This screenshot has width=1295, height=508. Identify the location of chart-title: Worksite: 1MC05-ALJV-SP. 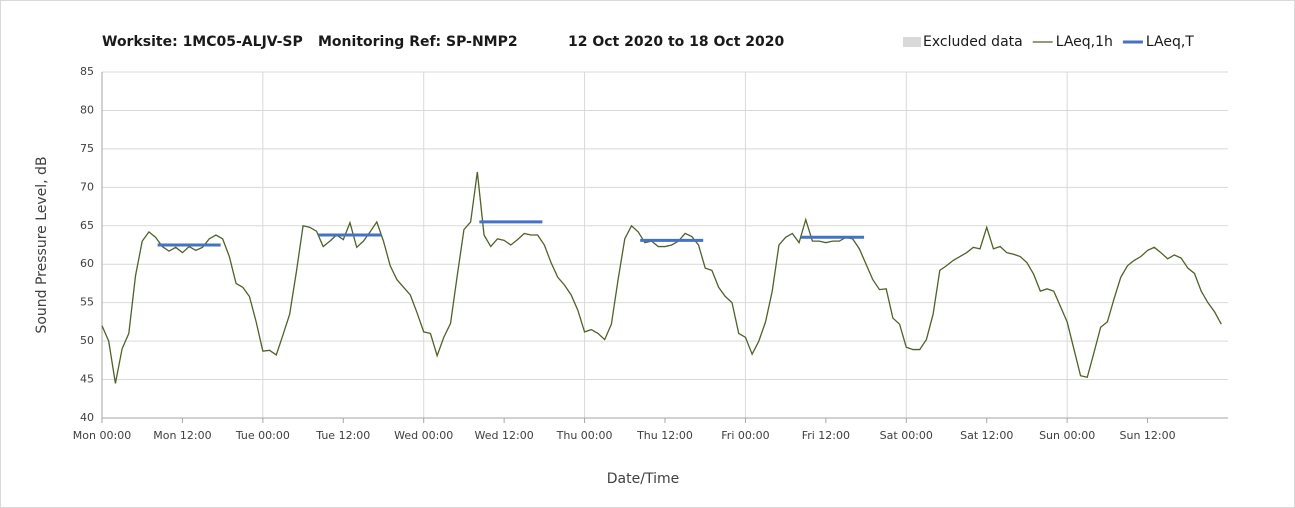
(202, 42).